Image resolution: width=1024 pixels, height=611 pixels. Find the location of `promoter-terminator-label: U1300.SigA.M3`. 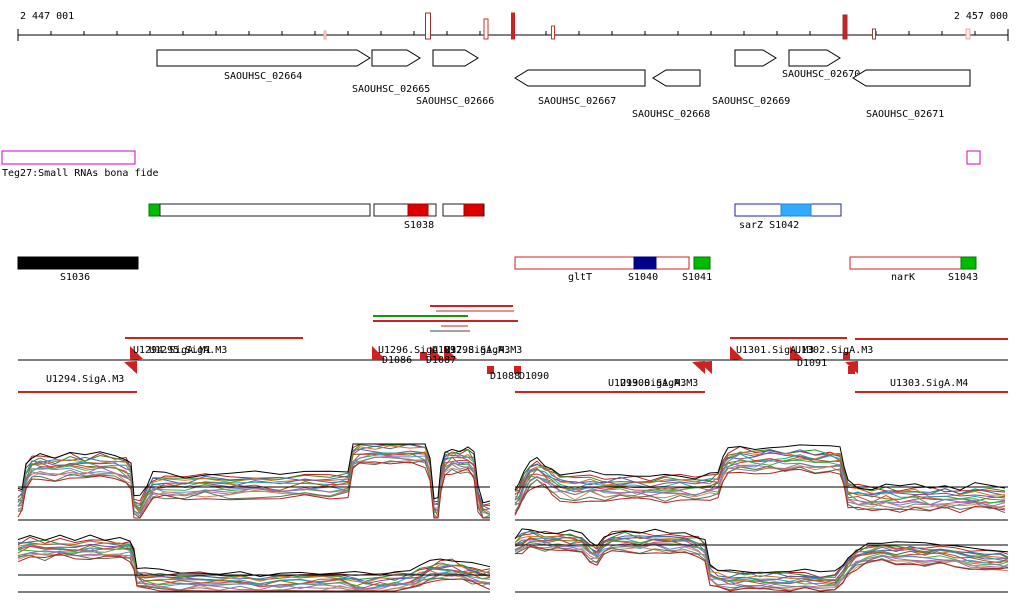

promoter-terminator-label: U1300.SigA.M3 is located at coordinates (659, 383).